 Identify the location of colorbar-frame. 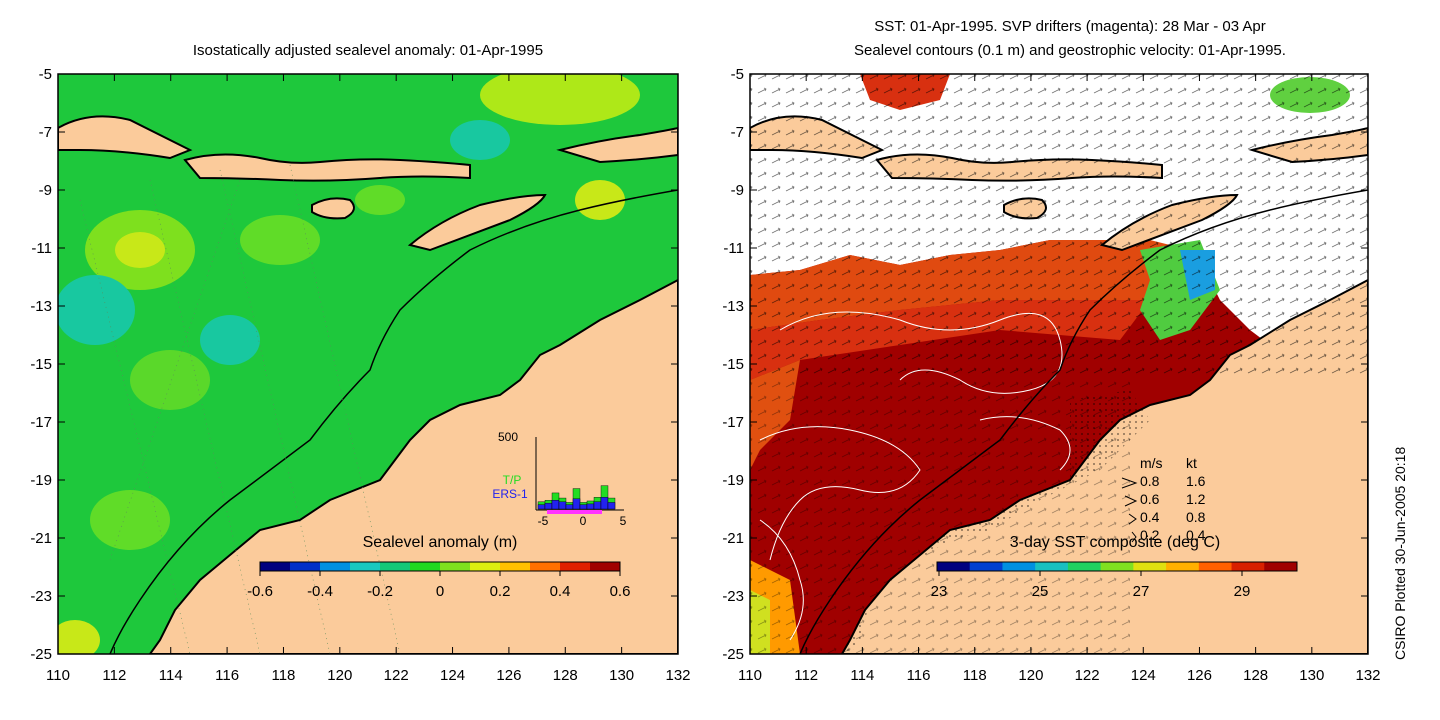
(1117, 566).